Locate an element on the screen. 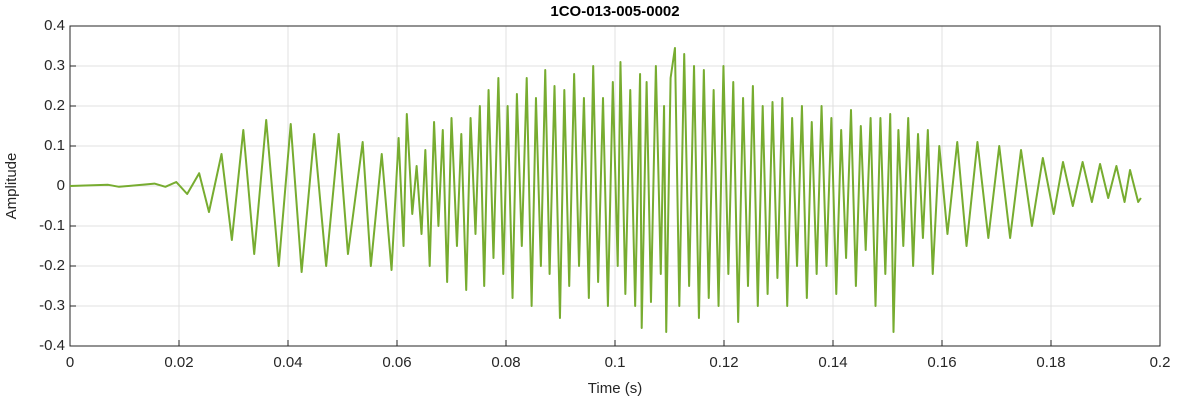 This screenshot has height=404, width=1177. y-tick-label: 0.2 is located at coordinates (54, 105).